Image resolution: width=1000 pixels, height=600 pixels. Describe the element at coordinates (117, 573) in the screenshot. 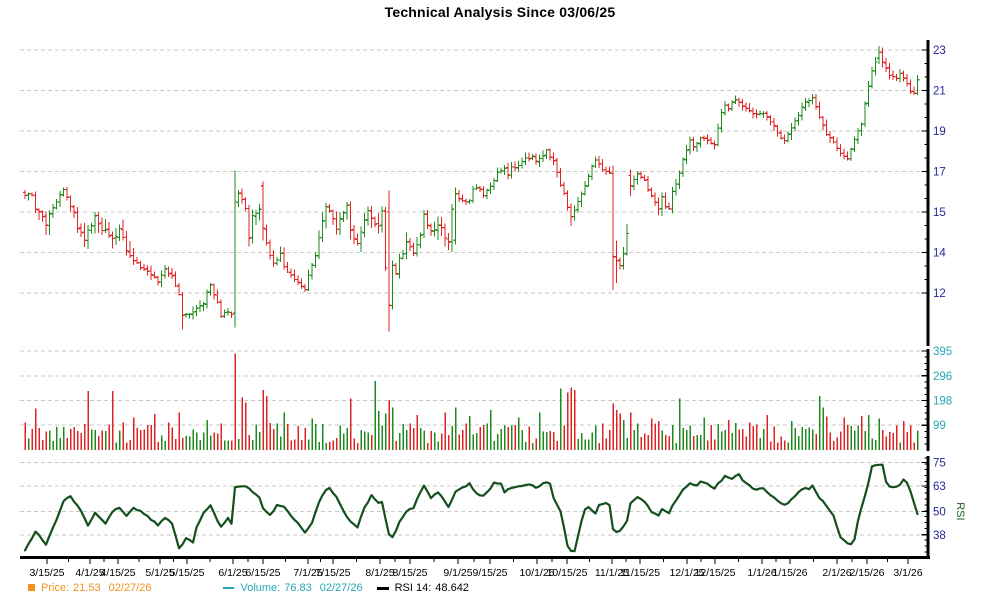

I see `x-axis-label: 4/15/25` at that location.